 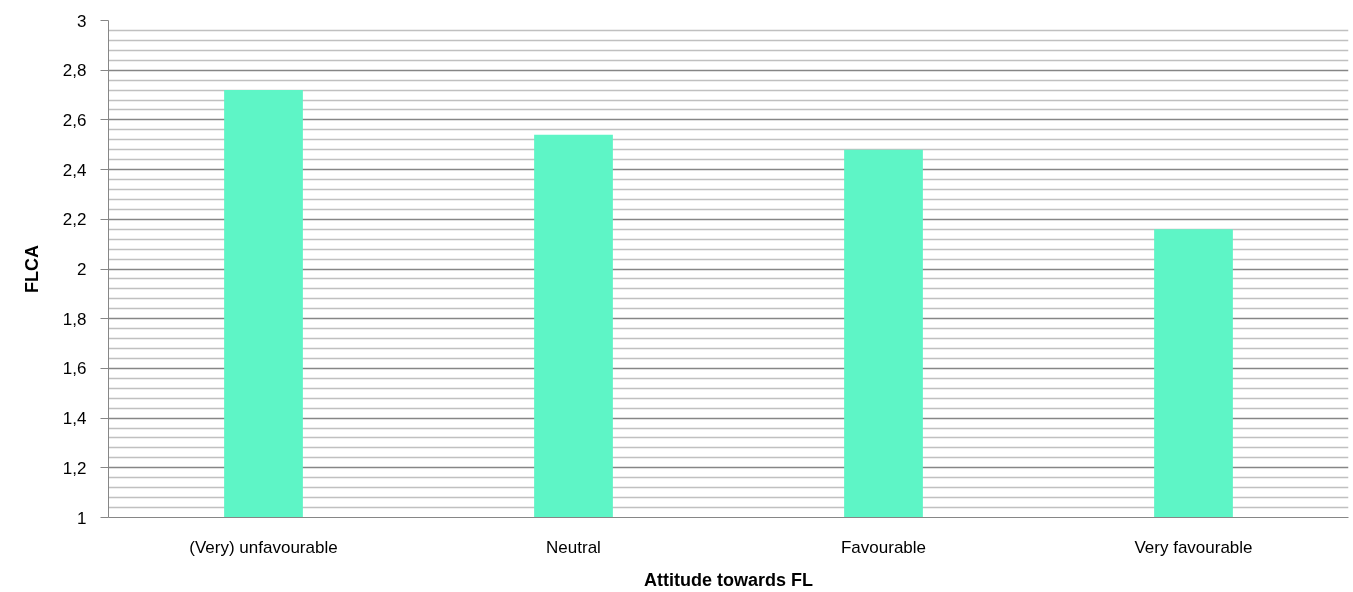 What do you see at coordinates (1193, 547) in the screenshot?
I see `x-tick-label: Very favourable` at bounding box center [1193, 547].